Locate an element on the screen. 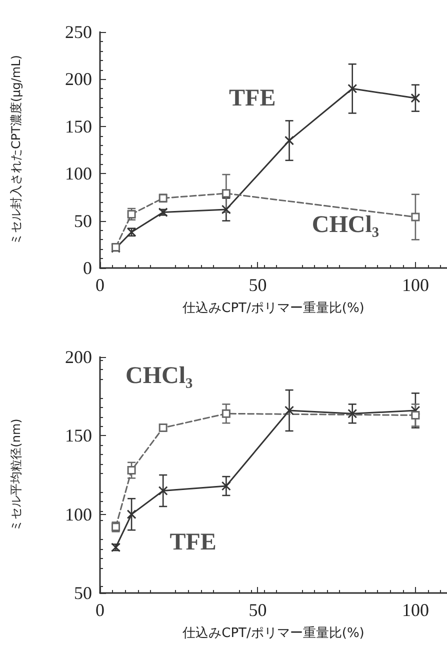 The height and width of the screenshot is (649, 447). y-tick-label: 0 is located at coordinates (87, 268).